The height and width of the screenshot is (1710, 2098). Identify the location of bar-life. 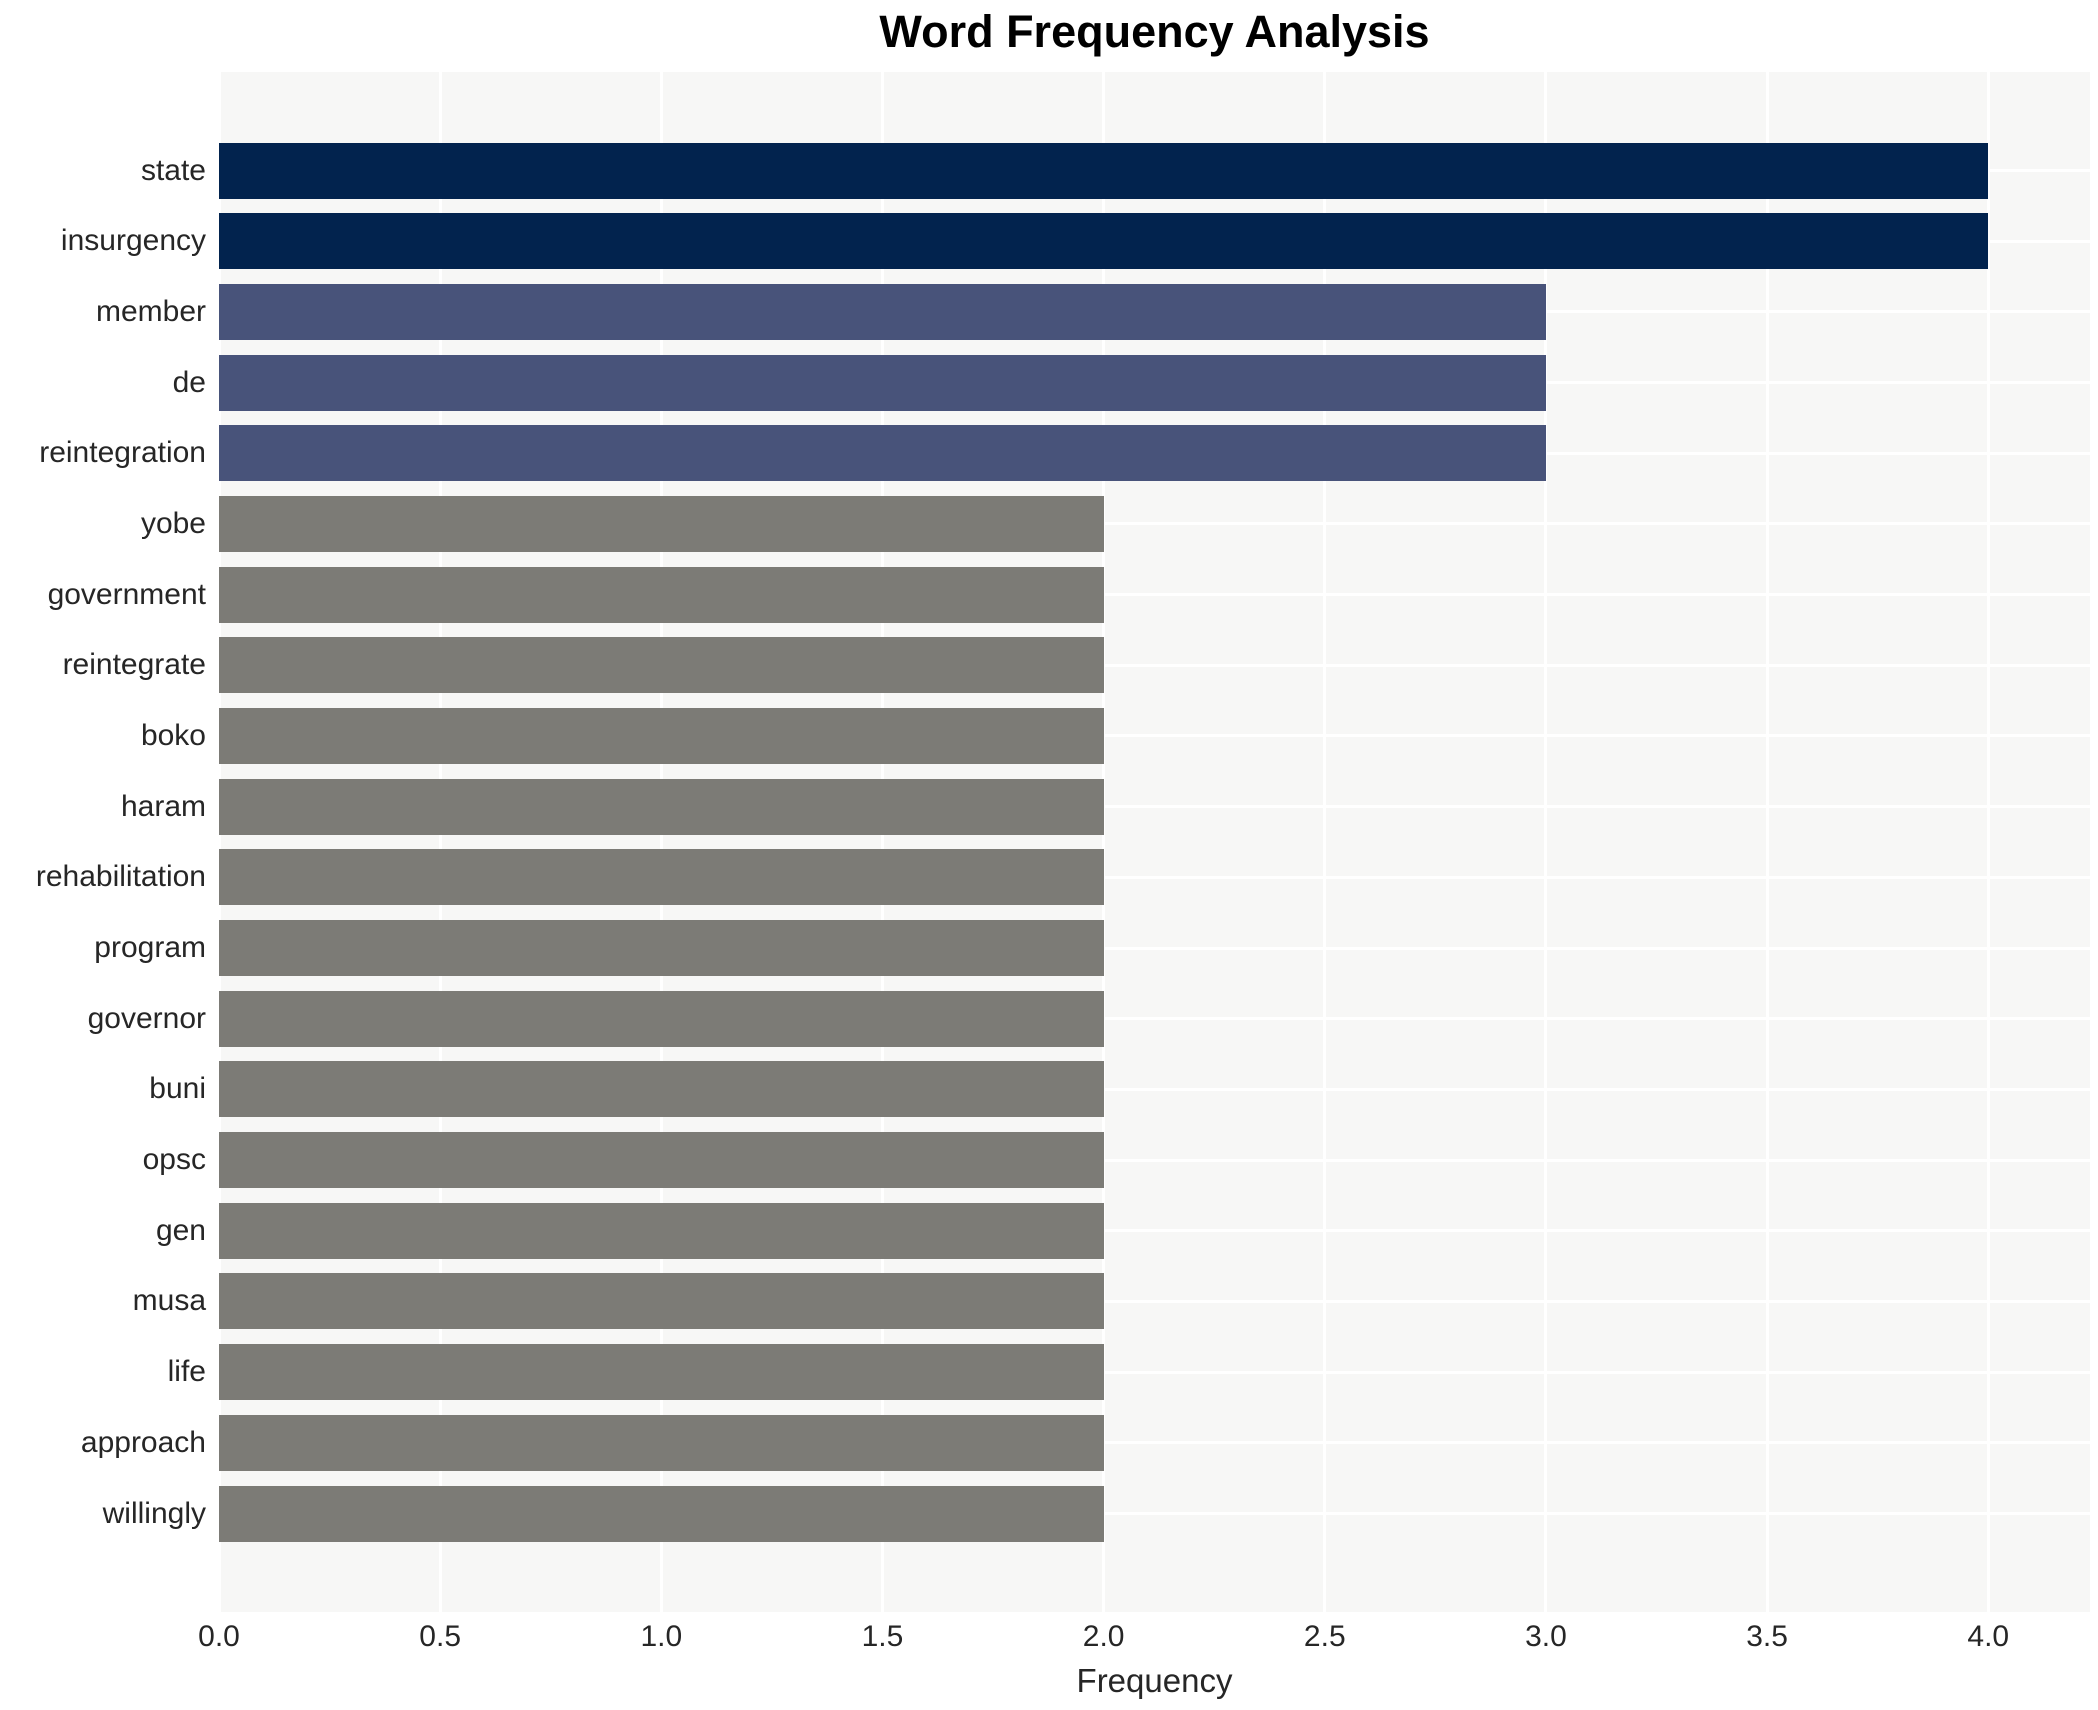
(661, 1372).